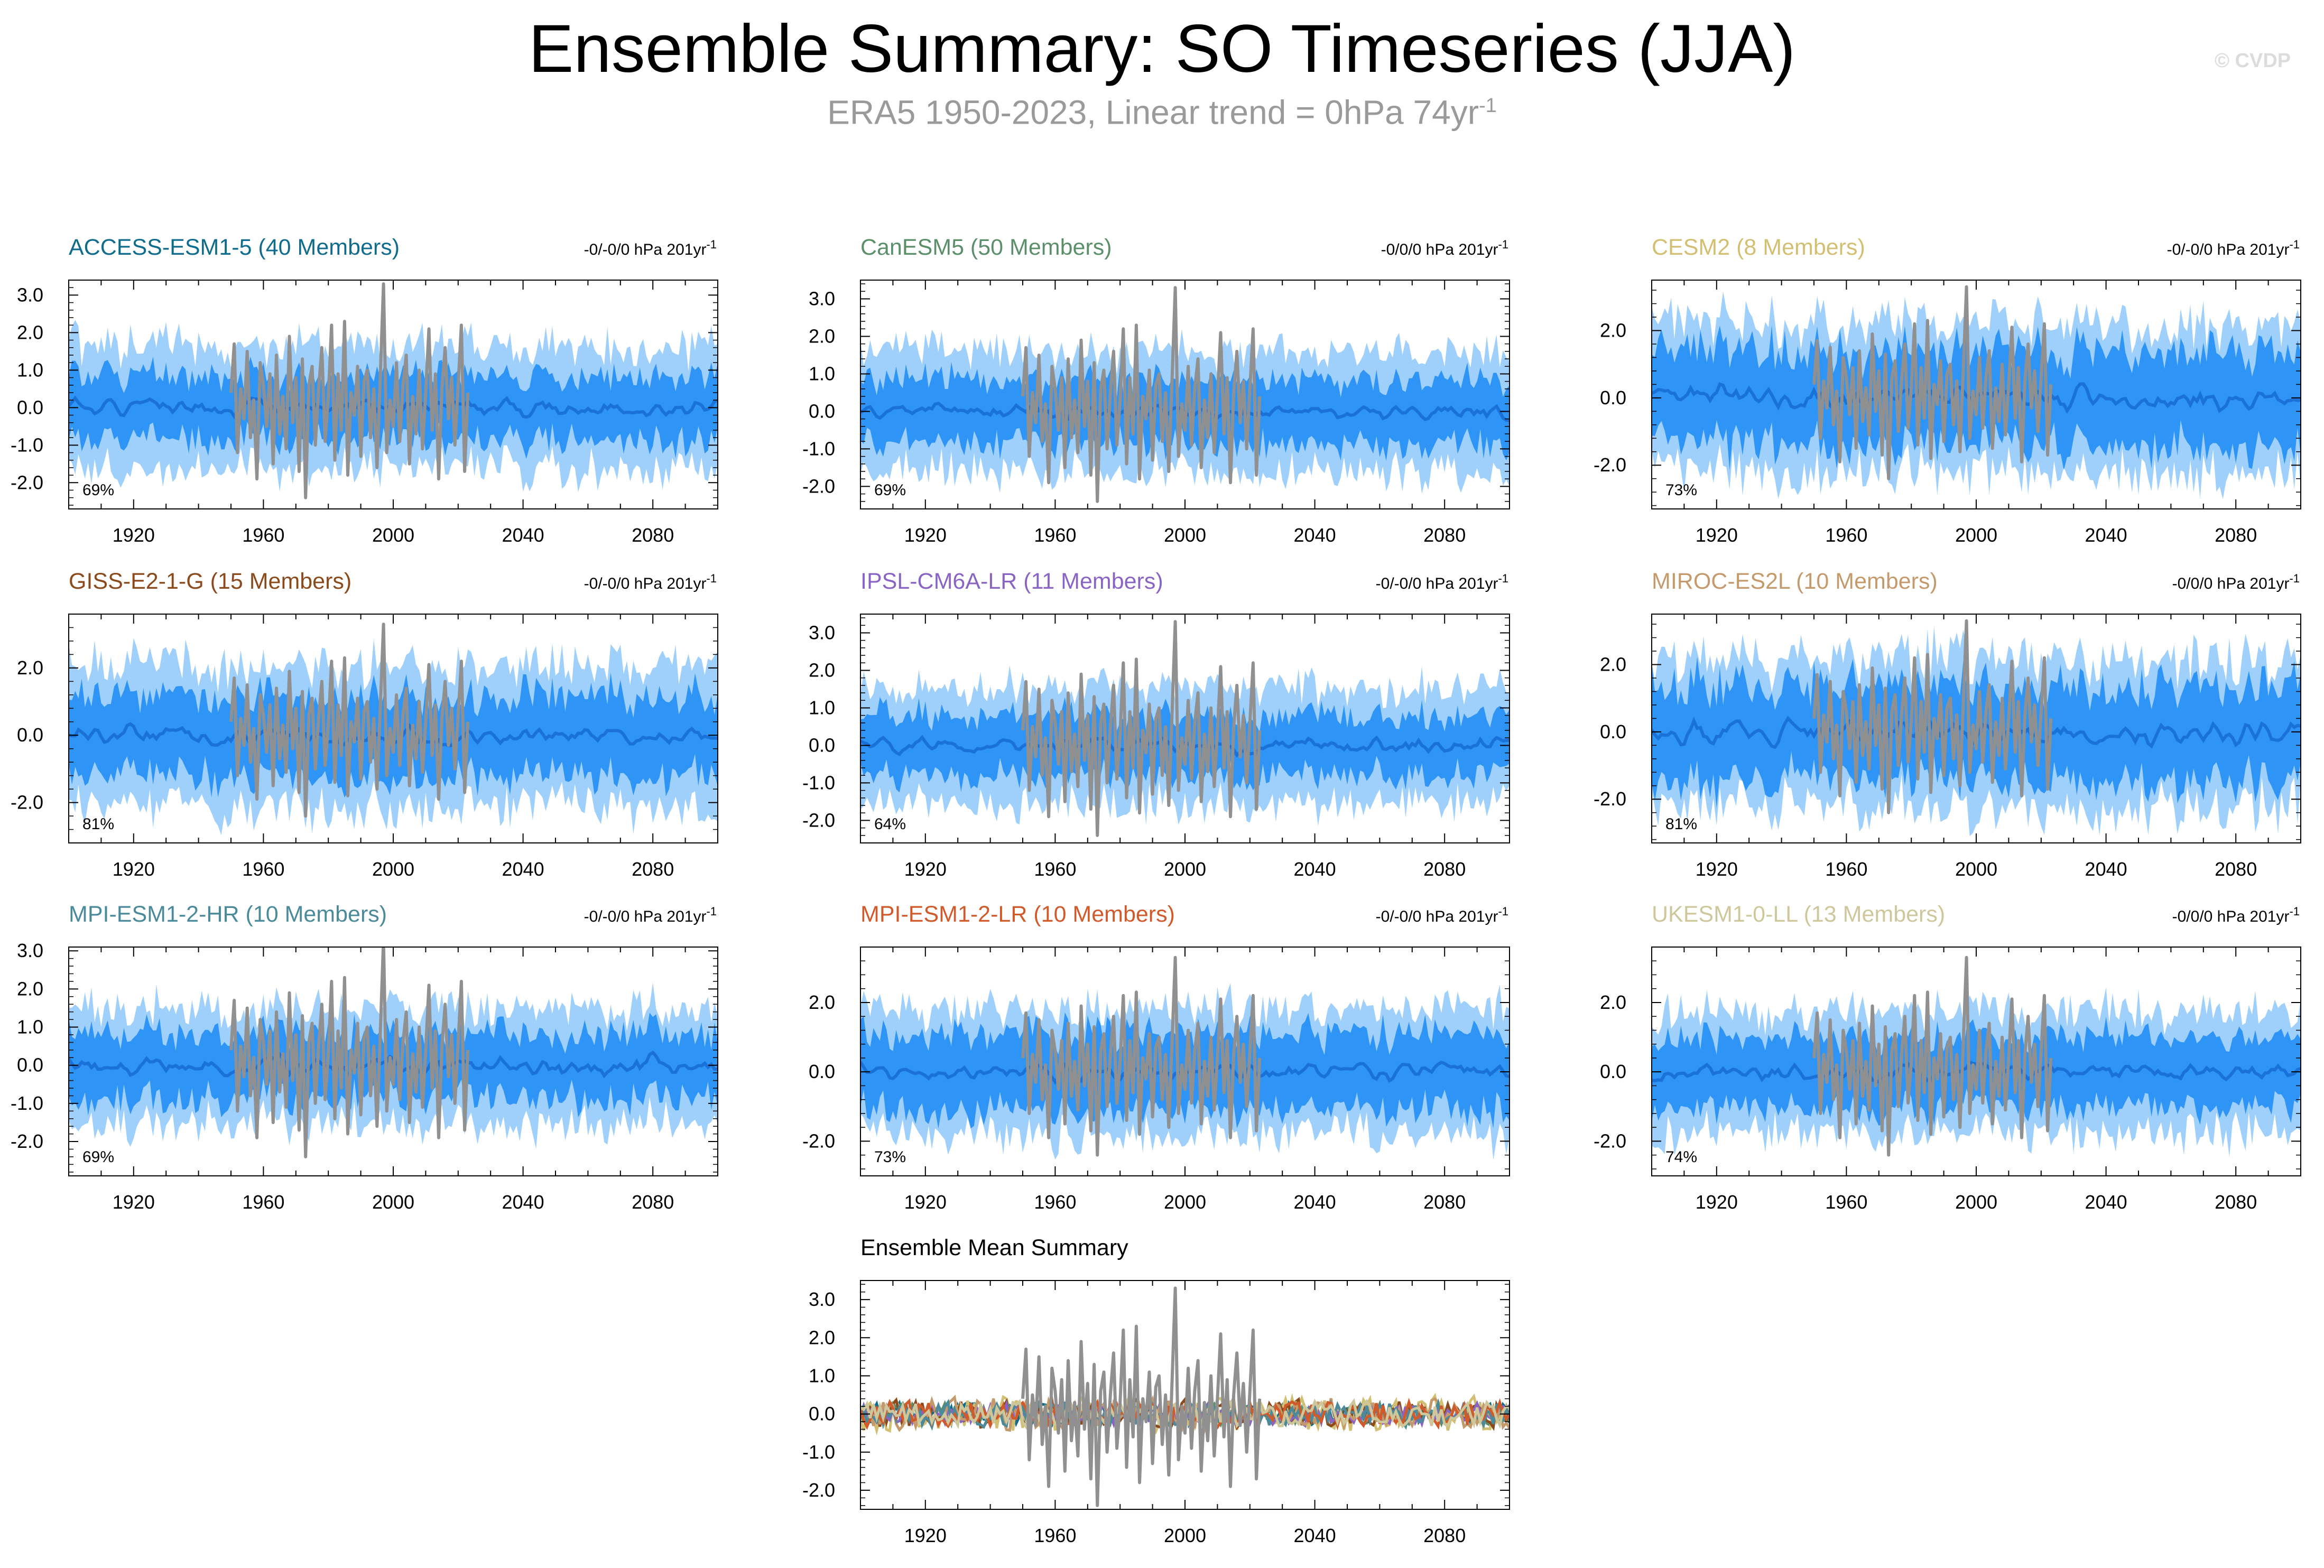 The image size is (2324, 1568). I want to click on trend-value: -0/0/0 hPa 201yr, so click(2231, 917).